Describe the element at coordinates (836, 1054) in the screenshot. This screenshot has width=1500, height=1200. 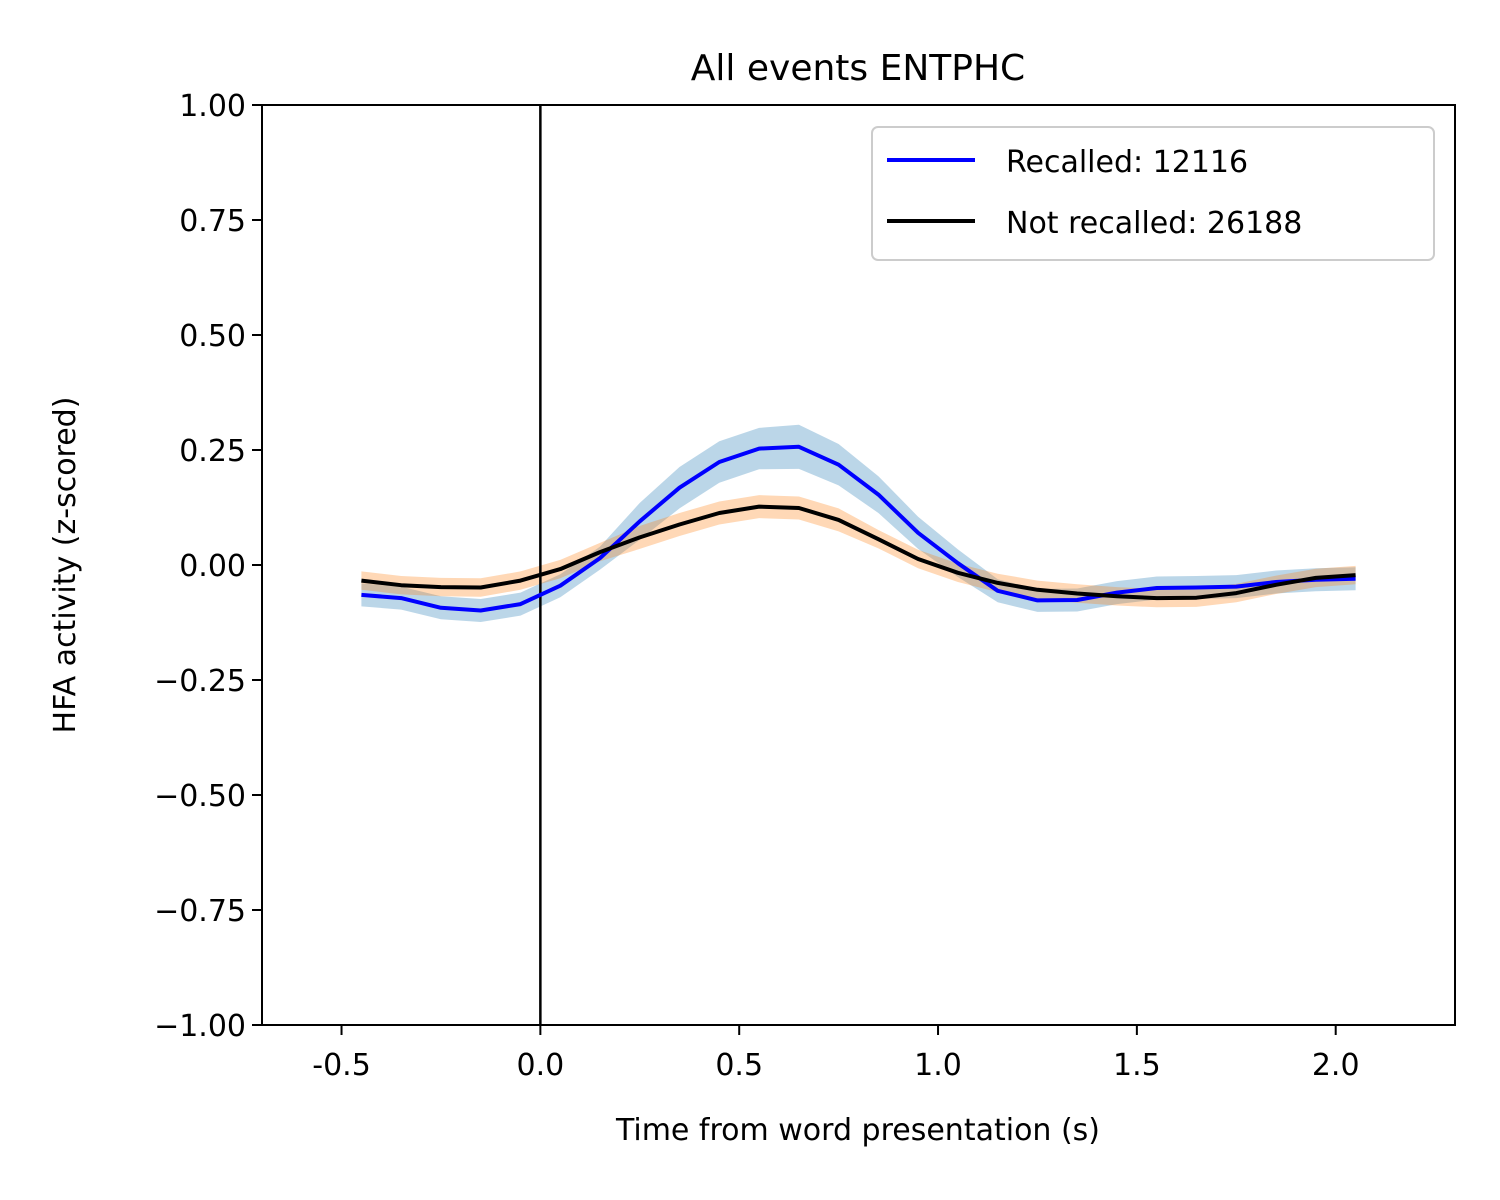
I see `x-axis-ticks: -0.5 0.0 0.5 1.0 1.5 2.0` at that location.